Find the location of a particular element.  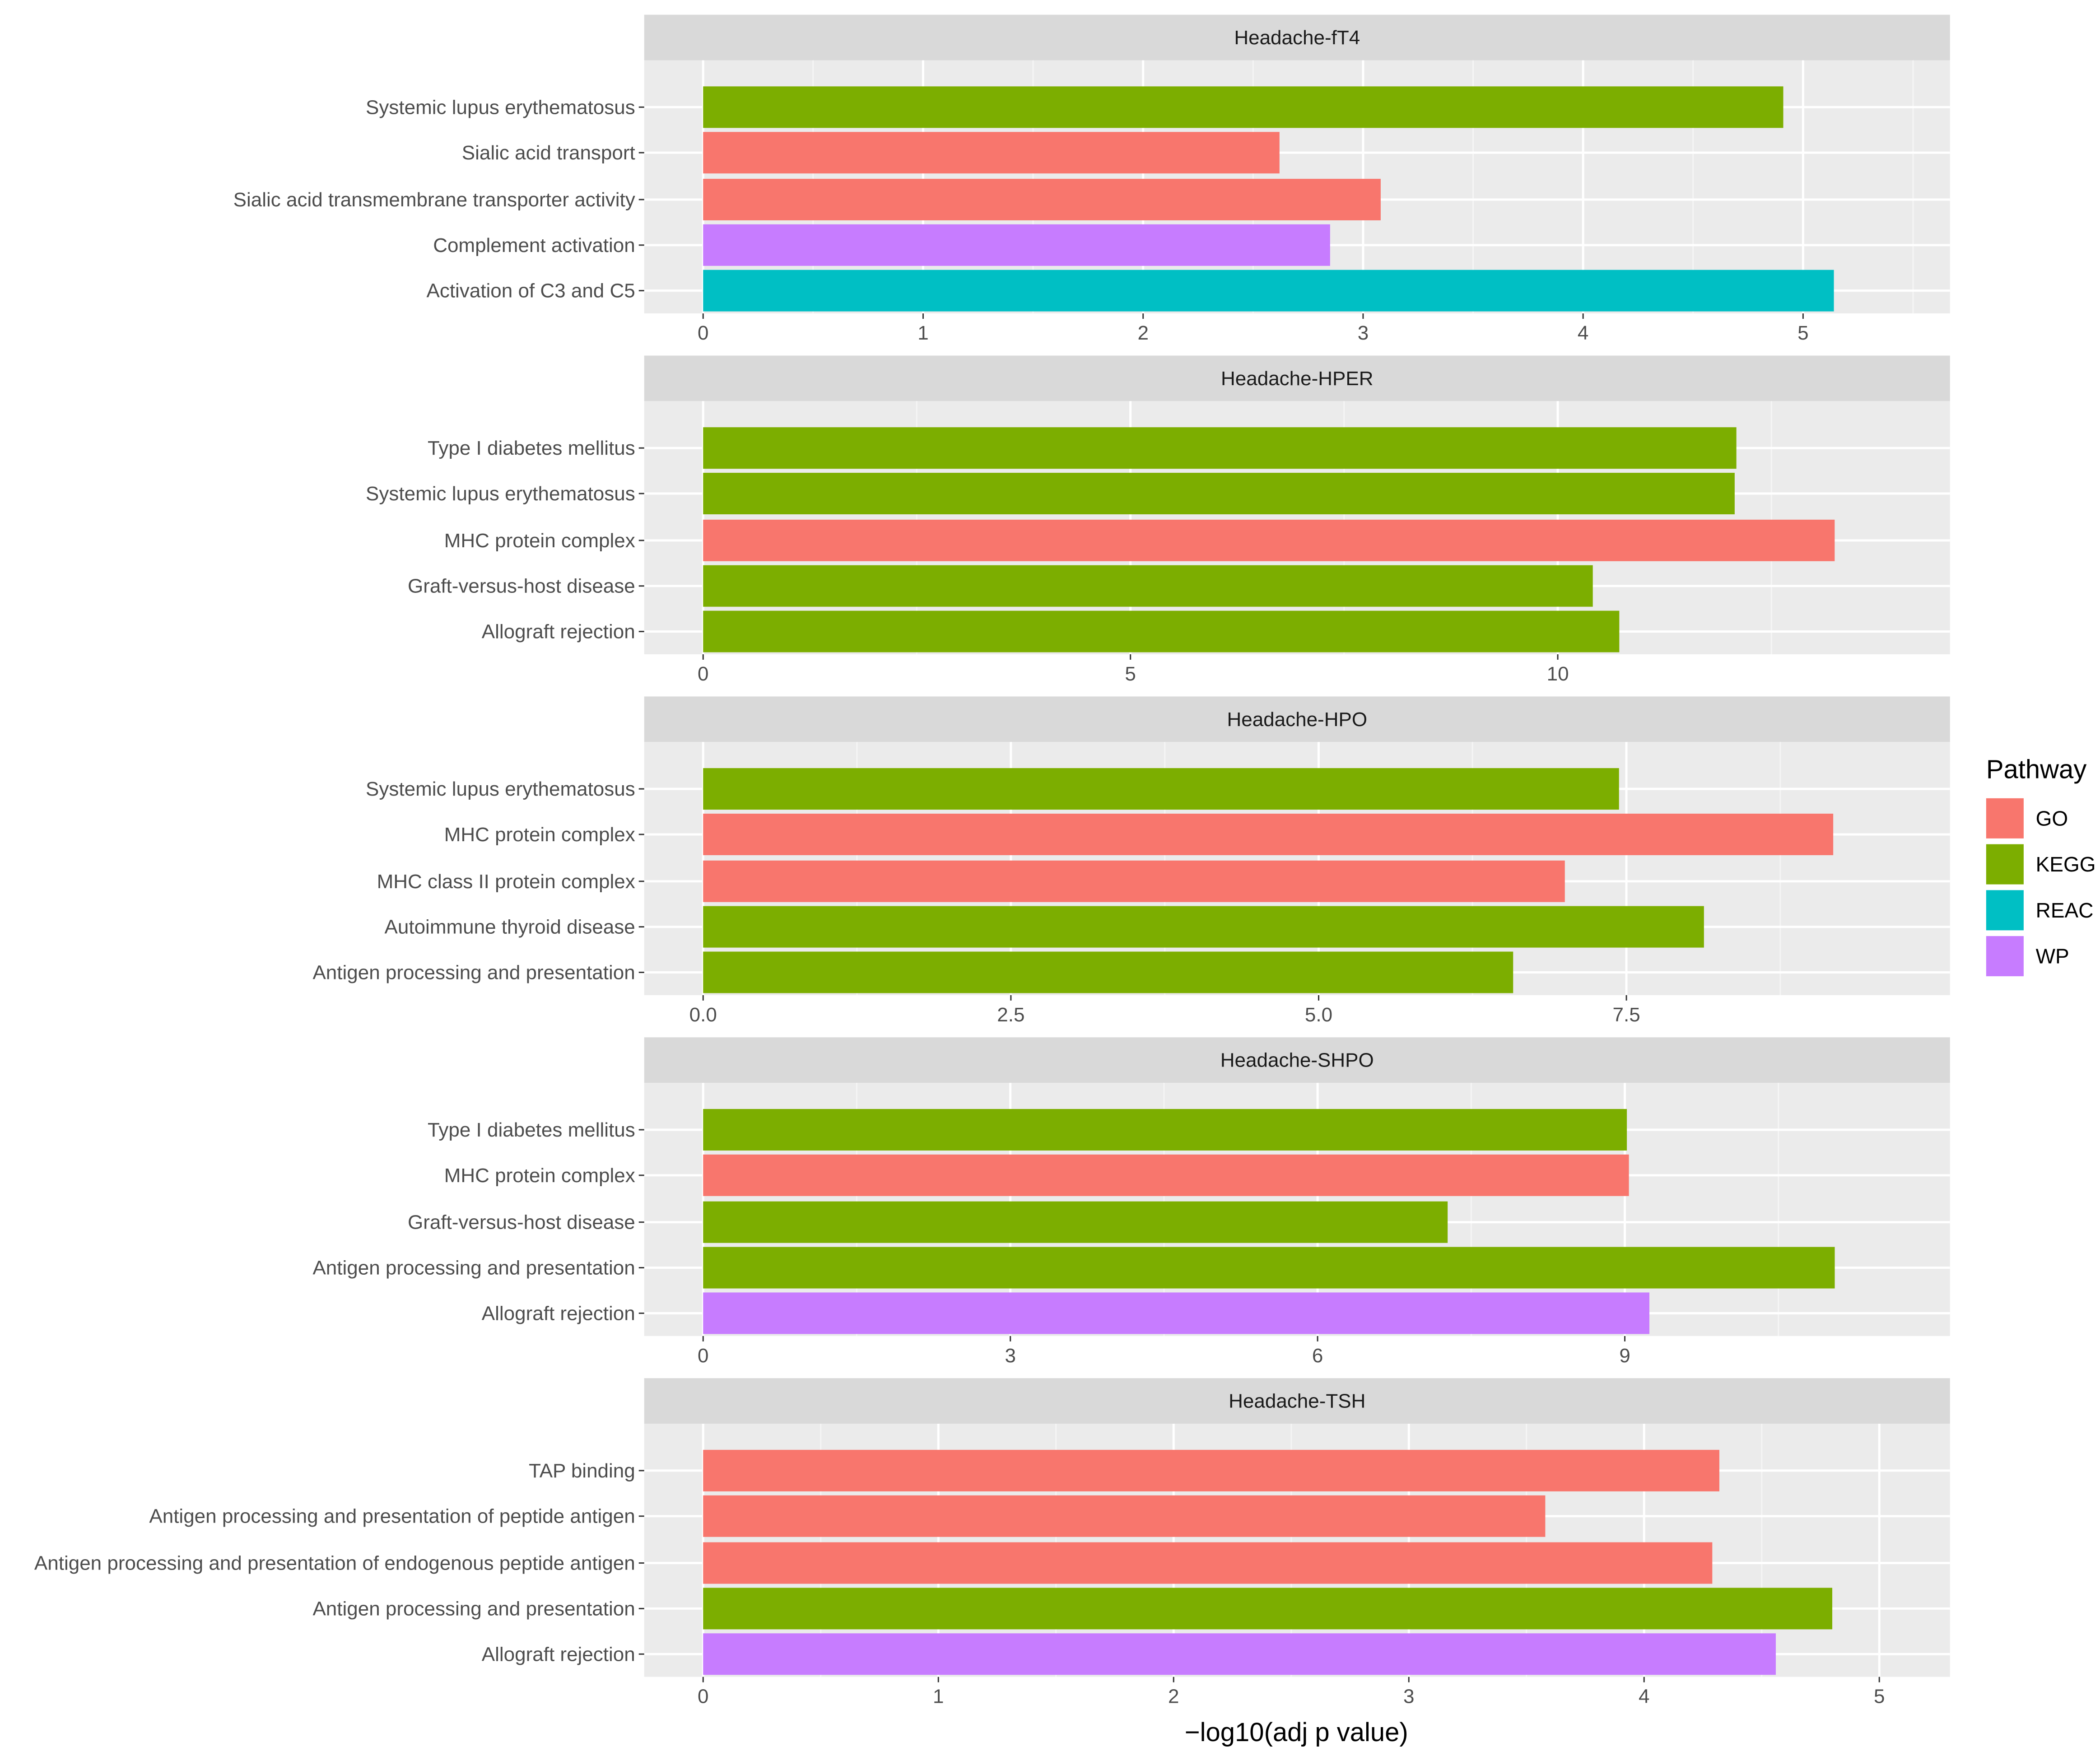

category-label: Type I diabetes mellitus is located at coordinates (531, 1130).